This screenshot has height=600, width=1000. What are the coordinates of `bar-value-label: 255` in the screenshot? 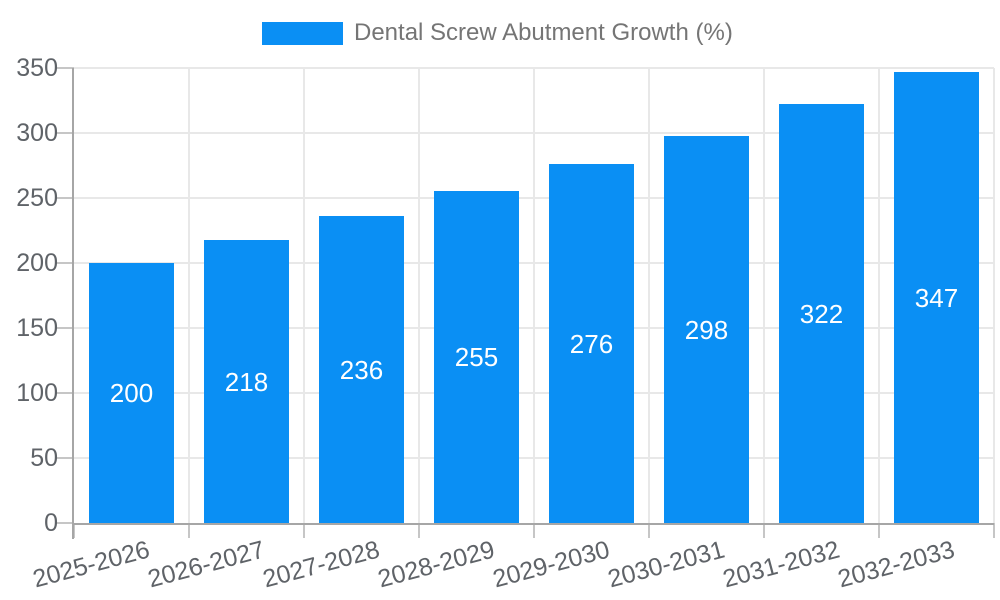 It's located at (476, 357).